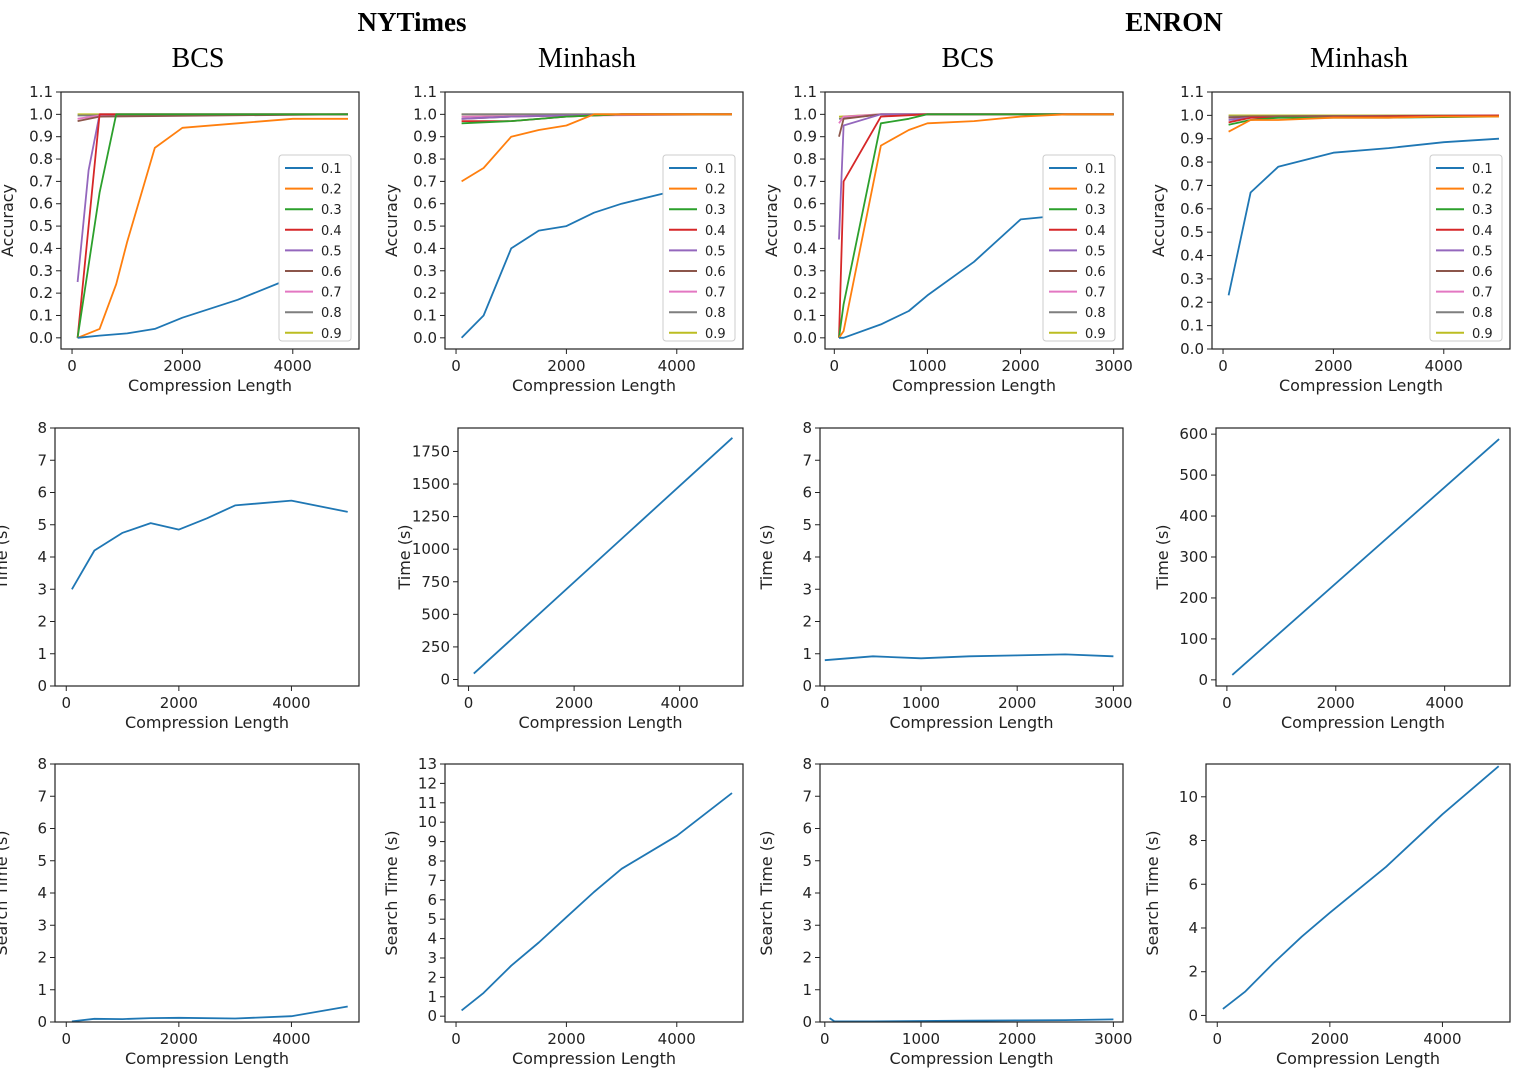  Describe the element at coordinates (41, 338) in the screenshot. I see `y-tick-label: 0.0` at that location.